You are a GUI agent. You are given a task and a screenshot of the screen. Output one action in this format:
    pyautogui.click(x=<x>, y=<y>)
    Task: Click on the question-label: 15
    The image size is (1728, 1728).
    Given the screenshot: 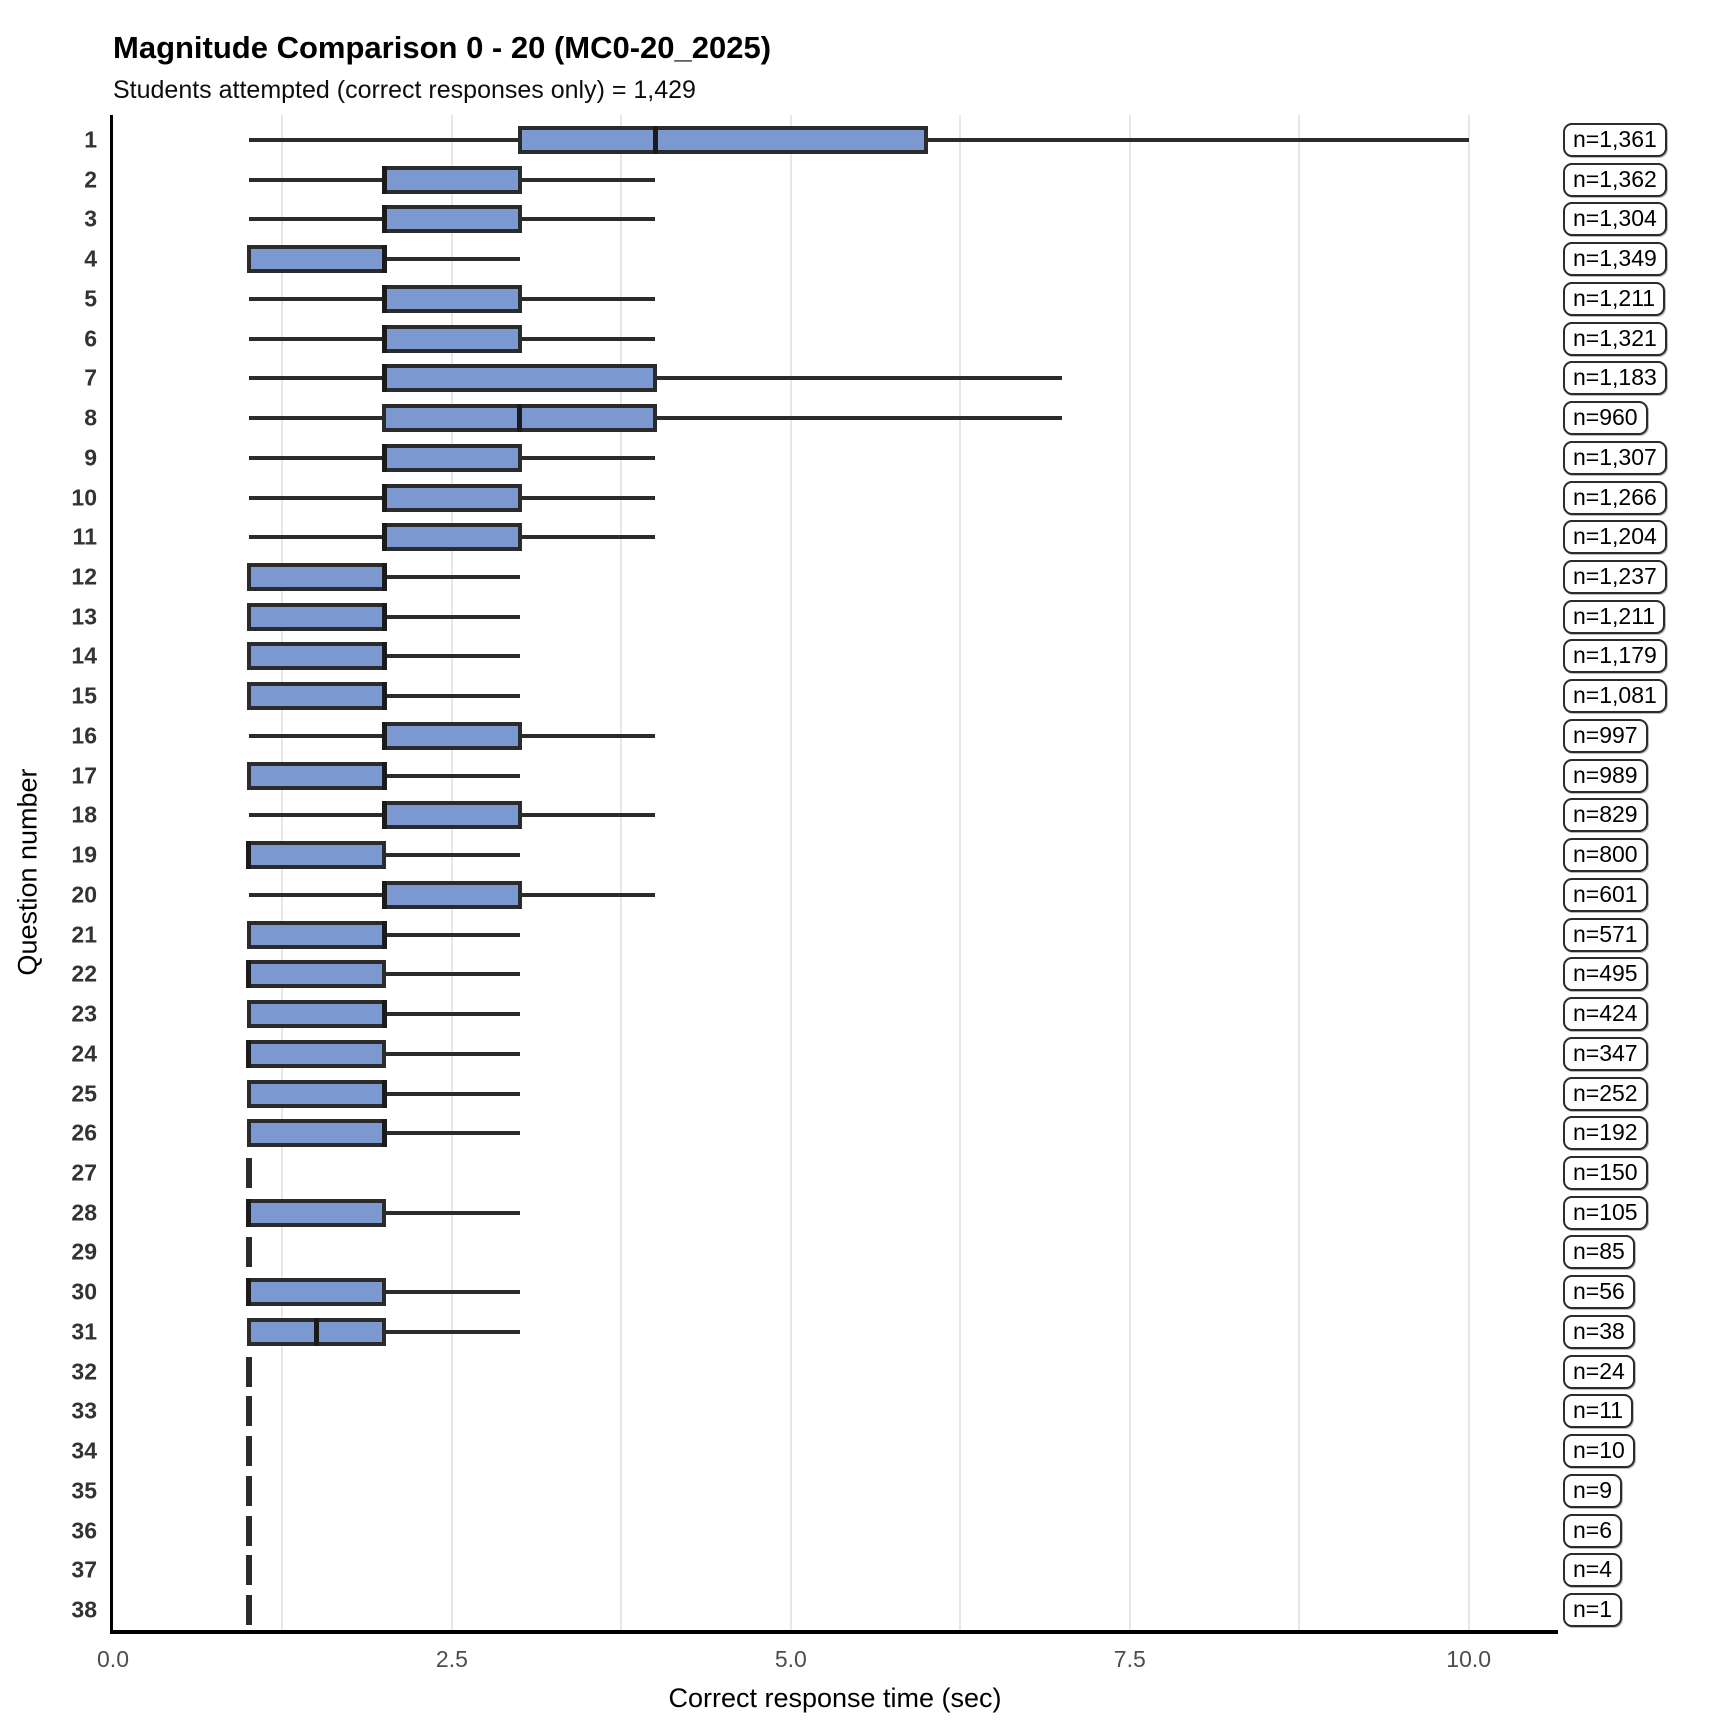 What is the action you would take?
    pyautogui.click(x=84, y=695)
    